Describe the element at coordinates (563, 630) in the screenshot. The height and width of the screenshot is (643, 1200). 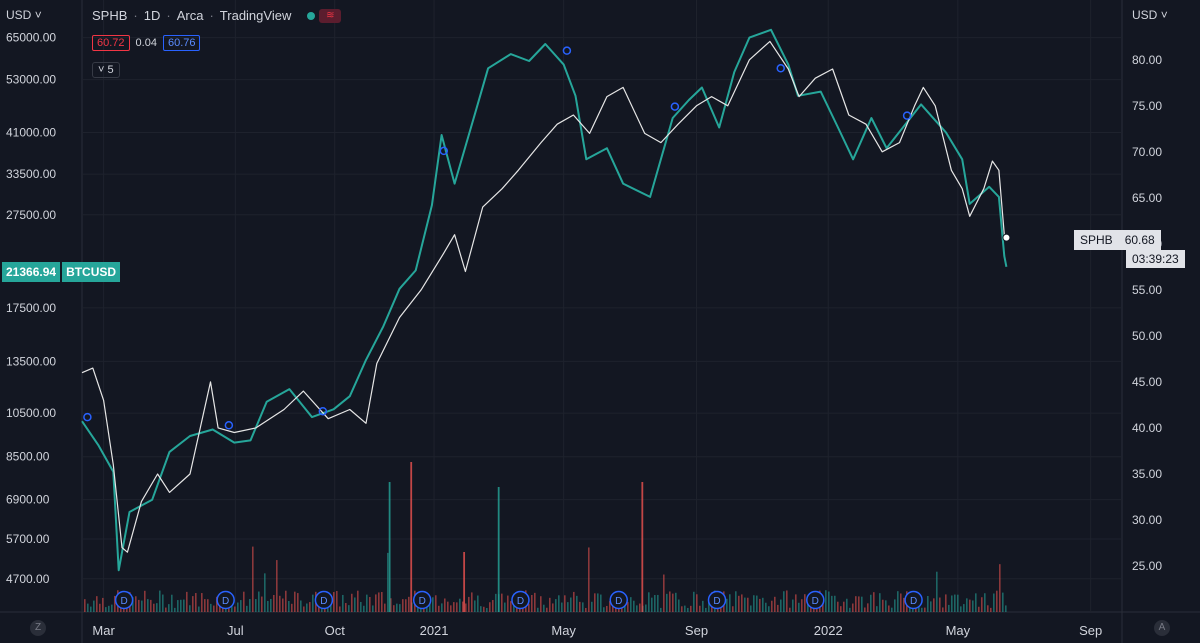
I see `time-axis-tick: May` at that location.